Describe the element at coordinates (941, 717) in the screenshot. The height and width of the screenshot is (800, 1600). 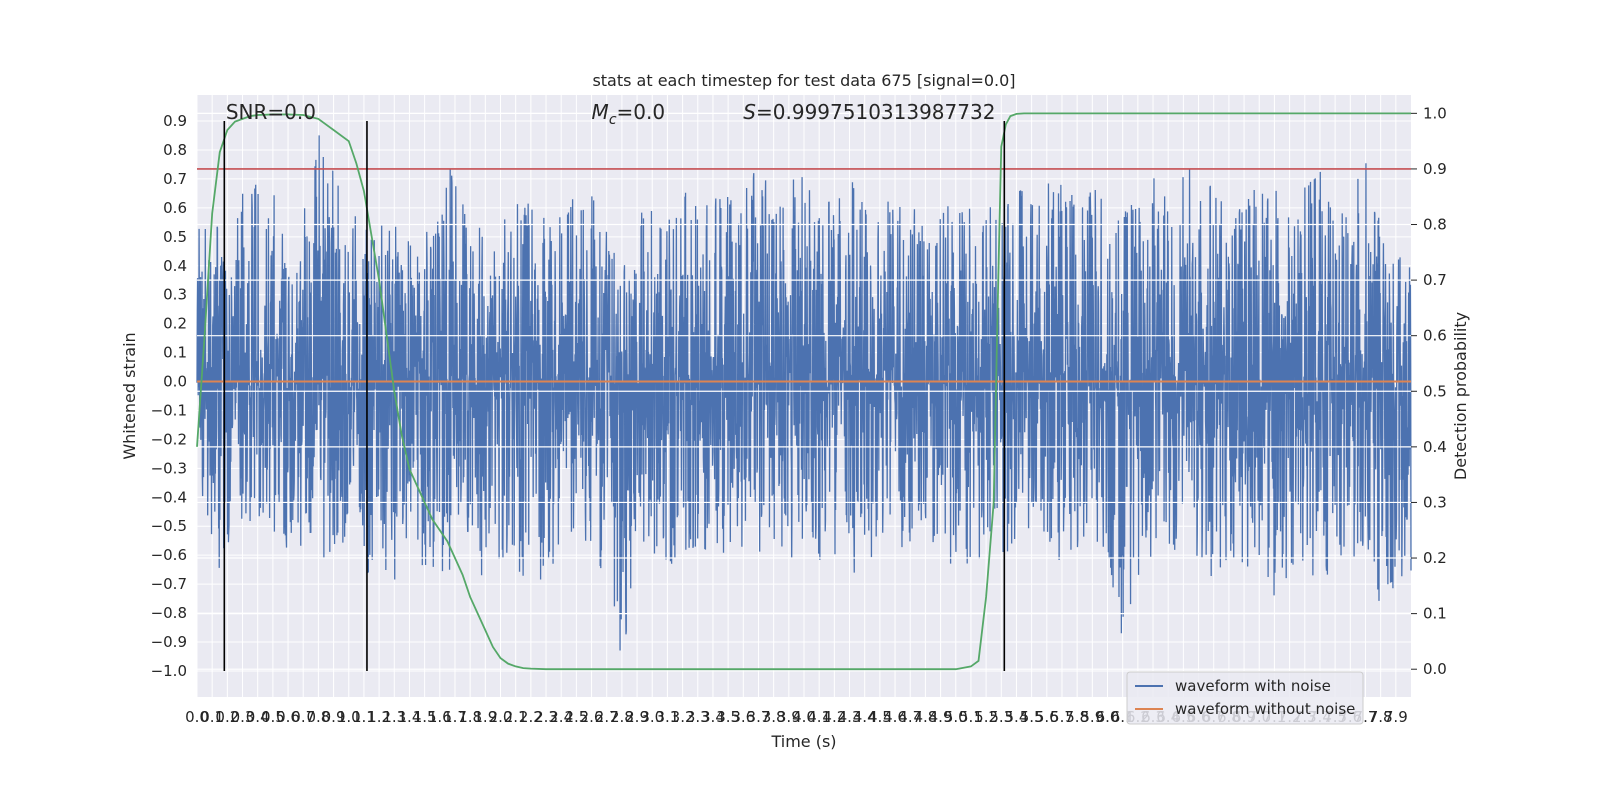
I see `x-tick-label: 4.9` at that location.